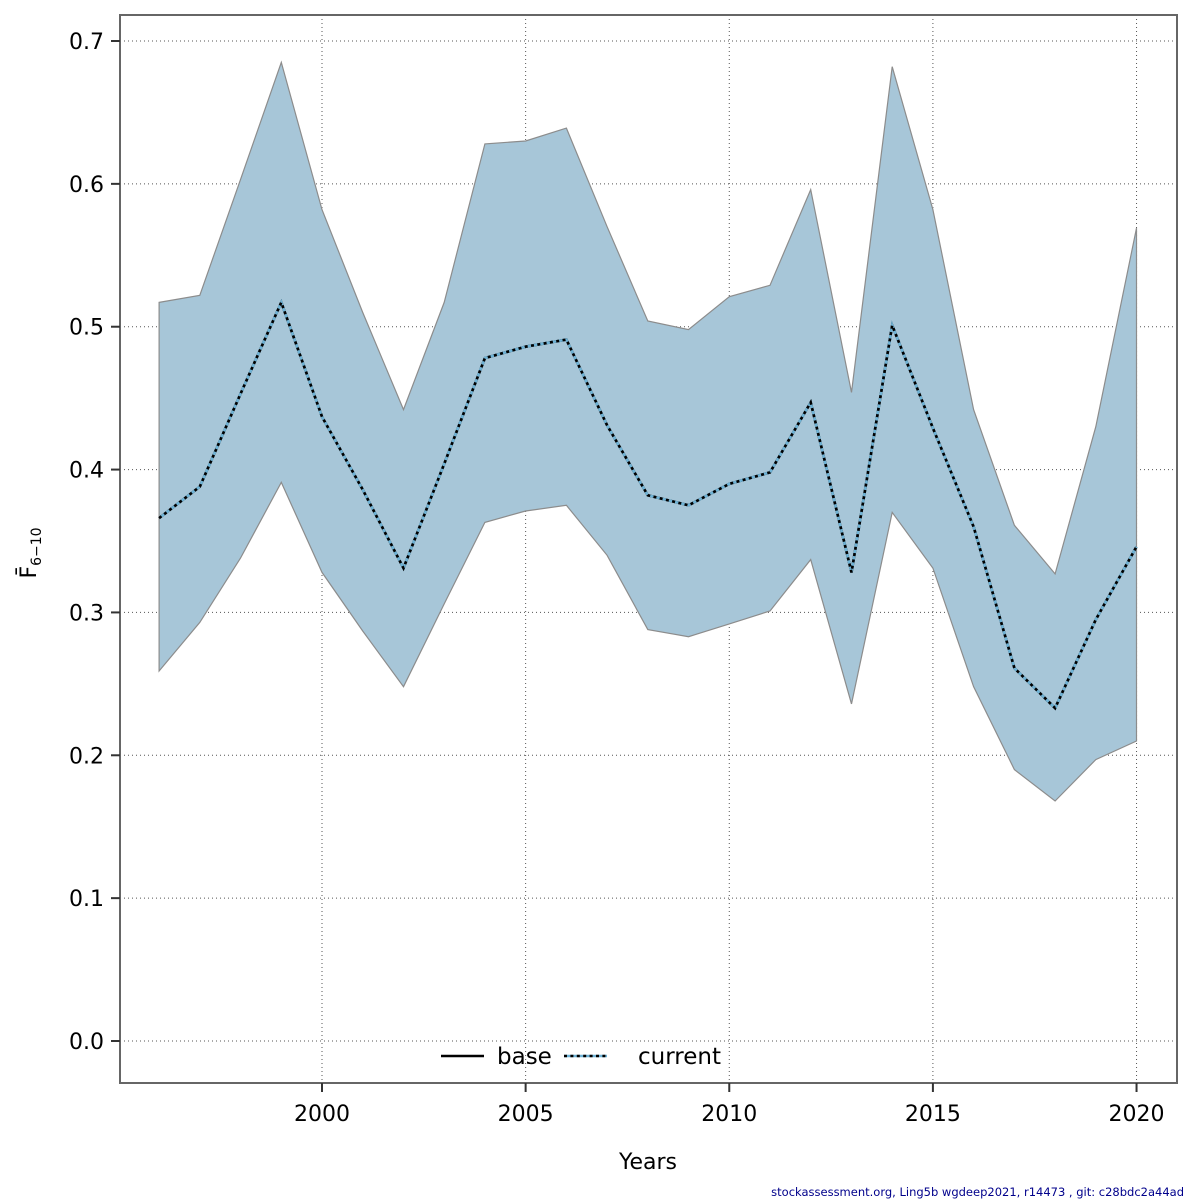  I want to click on y-tick-label: 0.0, so click(86, 1042).